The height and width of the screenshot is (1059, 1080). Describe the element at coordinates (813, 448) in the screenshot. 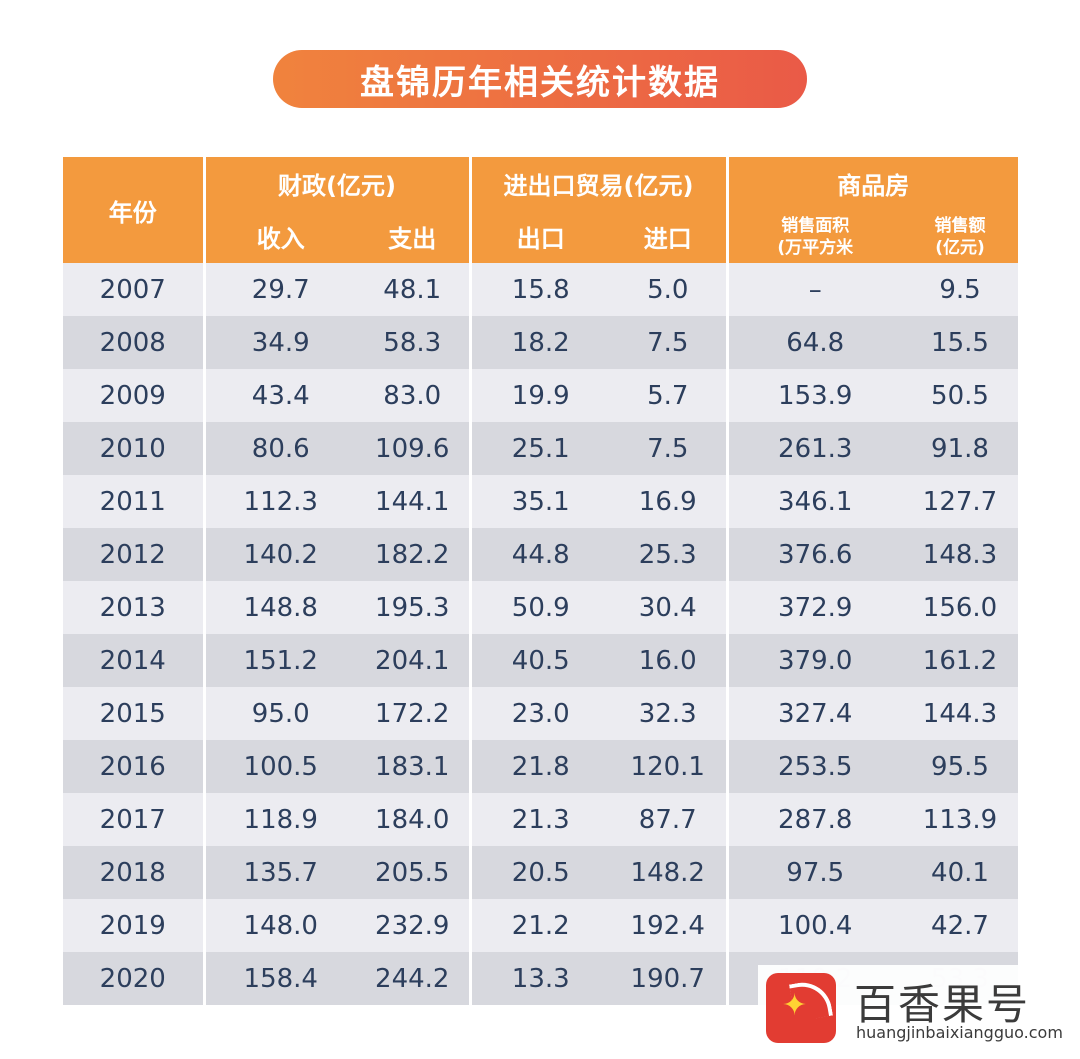

I see `cell-sales-area: 261.3` at that location.